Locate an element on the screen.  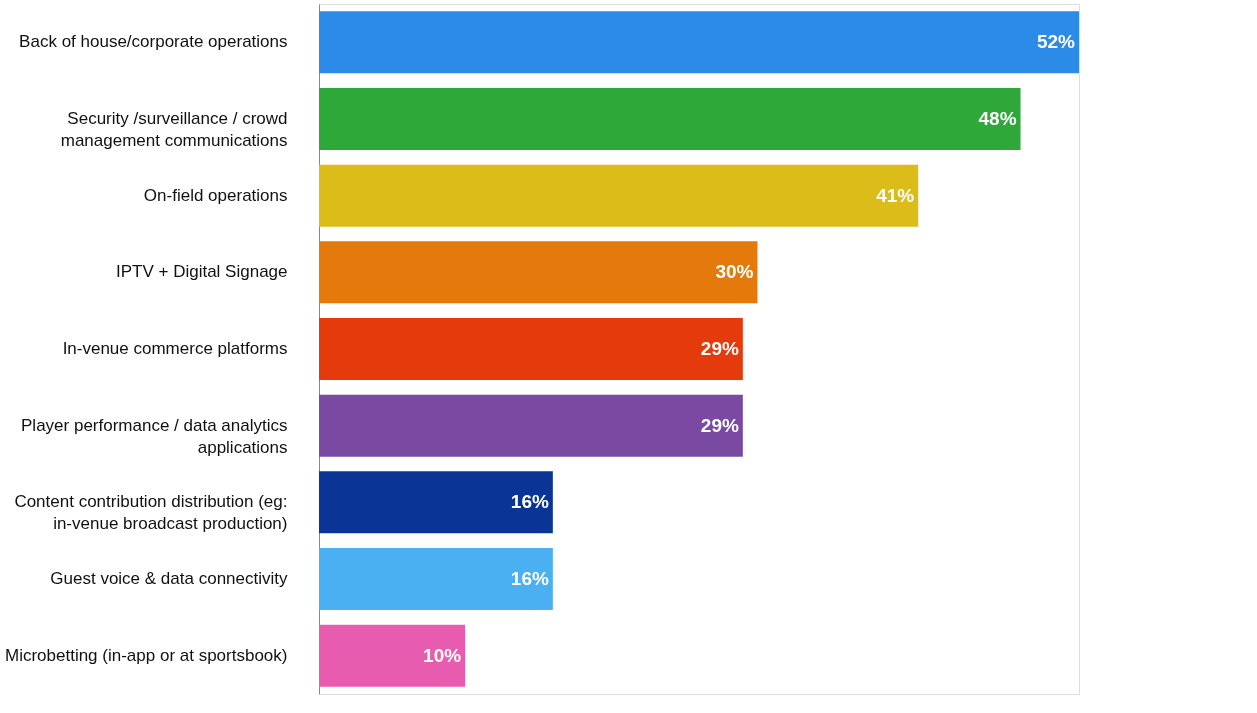
y-tick-label: Player performance / data analytics applications is located at coordinates (154, 436).